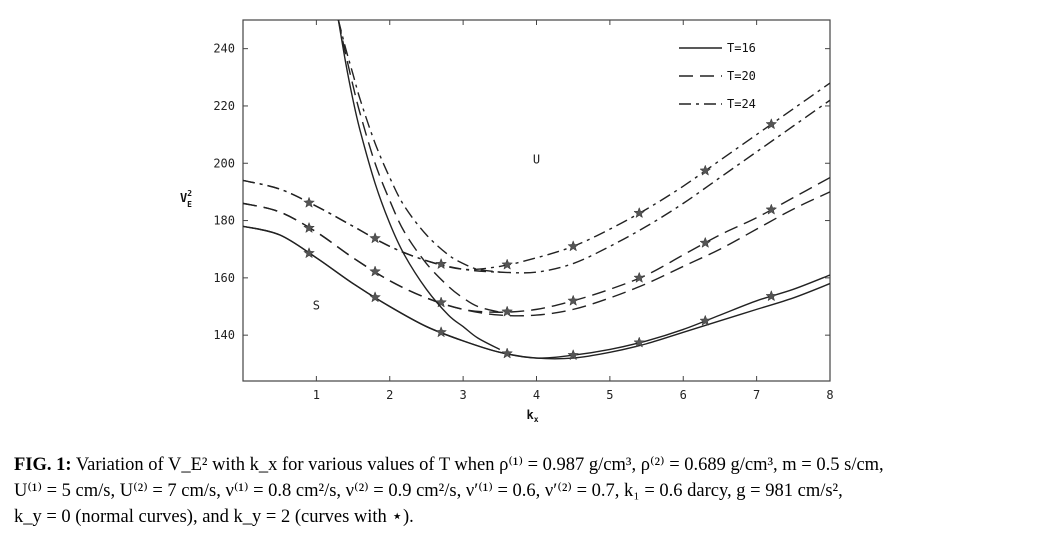  Describe the element at coordinates (224, 163) in the screenshot. I see `y-tick-label: 200` at that location.